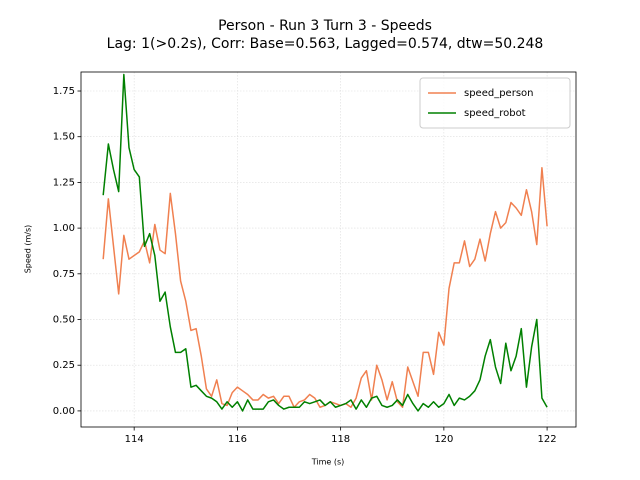  I want to click on y-tick-label: 0.75, so click(64, 274).